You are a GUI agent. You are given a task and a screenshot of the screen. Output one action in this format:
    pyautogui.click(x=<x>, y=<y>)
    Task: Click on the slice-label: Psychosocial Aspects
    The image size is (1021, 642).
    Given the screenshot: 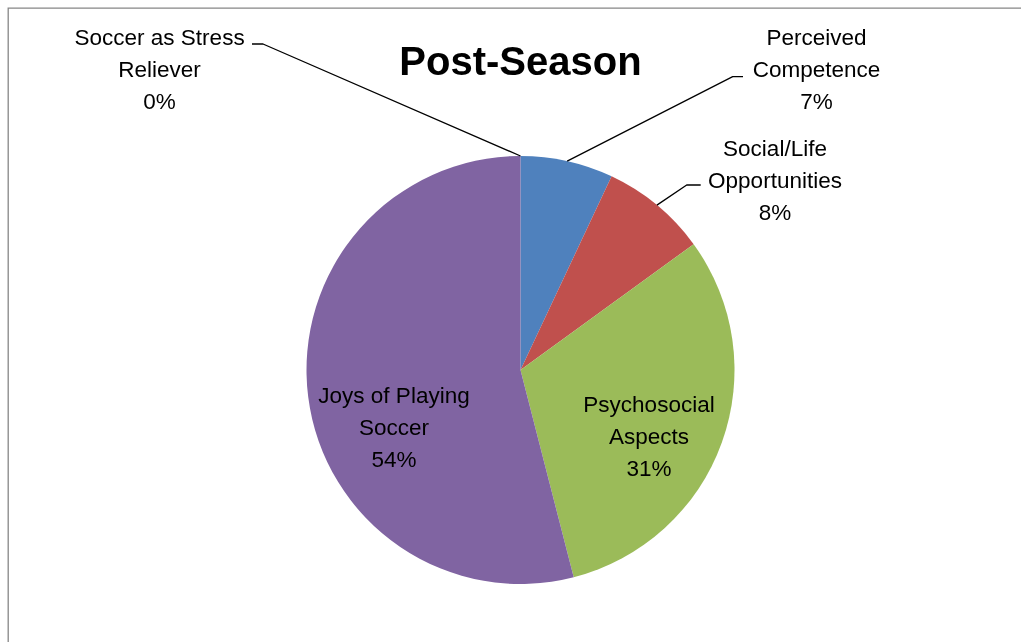 What is the action you would take?
    pyautogui.click(x=649, y=420)
    